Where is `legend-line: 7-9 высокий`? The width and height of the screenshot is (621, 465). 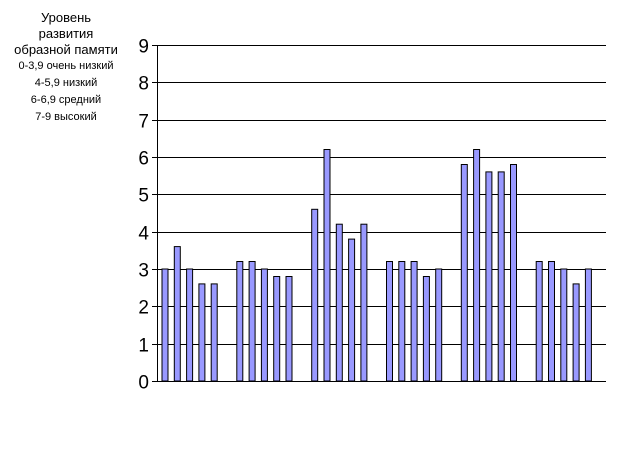
legend-line: 7-9 высокий is located at coordinates (66, 117).